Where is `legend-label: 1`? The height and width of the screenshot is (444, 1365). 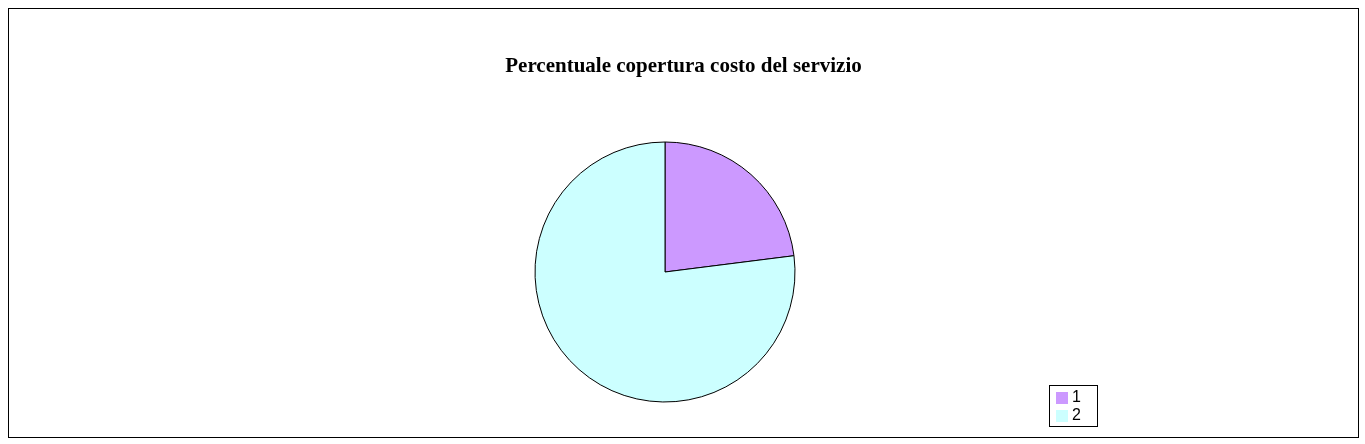 legend-label: 1 is located at coordinates (1076, 396).